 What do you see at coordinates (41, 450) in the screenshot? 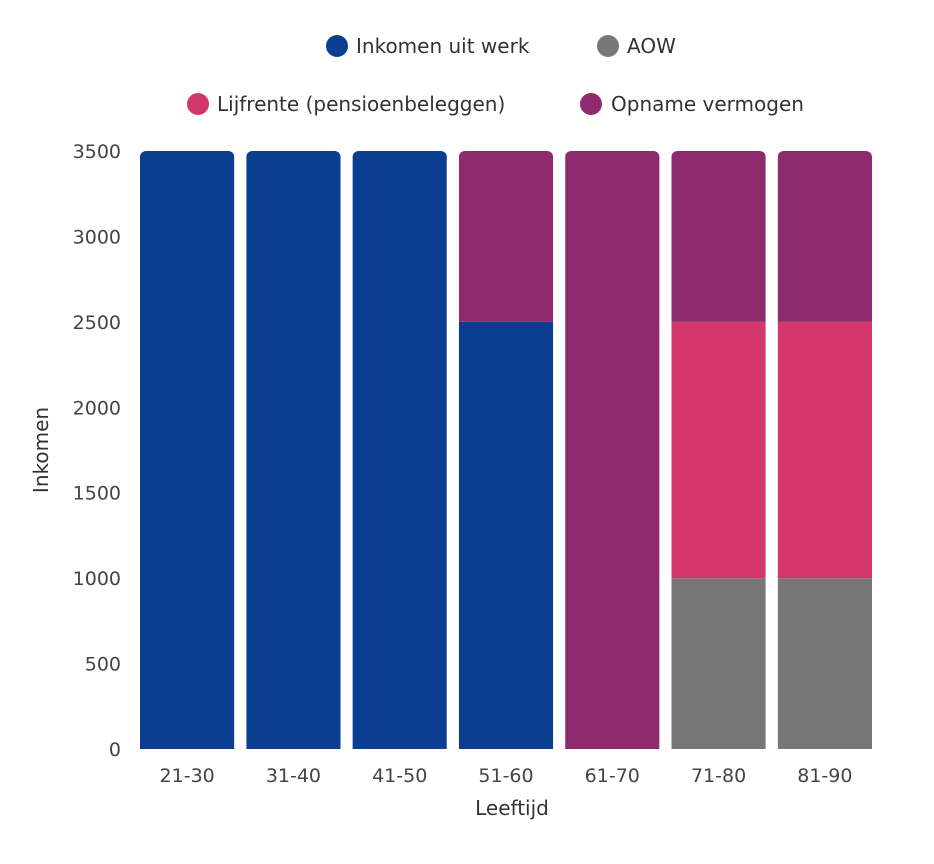
I see `y-axis-title: Inkomen` at bounding box center [41, 450].